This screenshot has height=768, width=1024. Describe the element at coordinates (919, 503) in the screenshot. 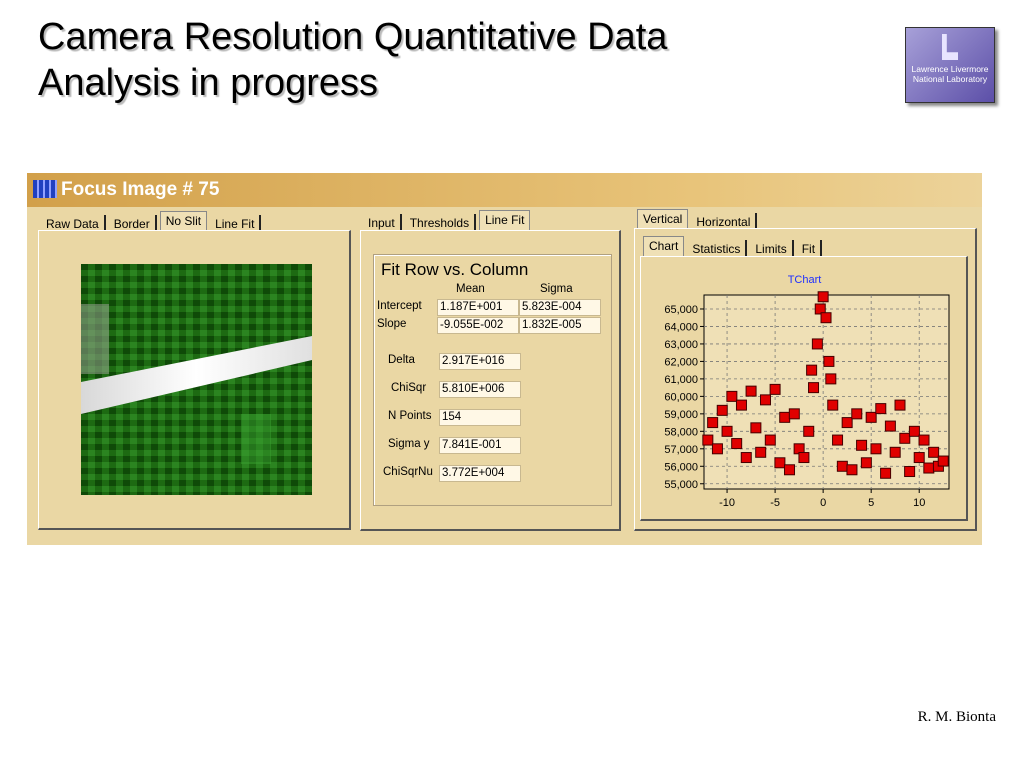

I see `x-tick-label: 10` at that location.